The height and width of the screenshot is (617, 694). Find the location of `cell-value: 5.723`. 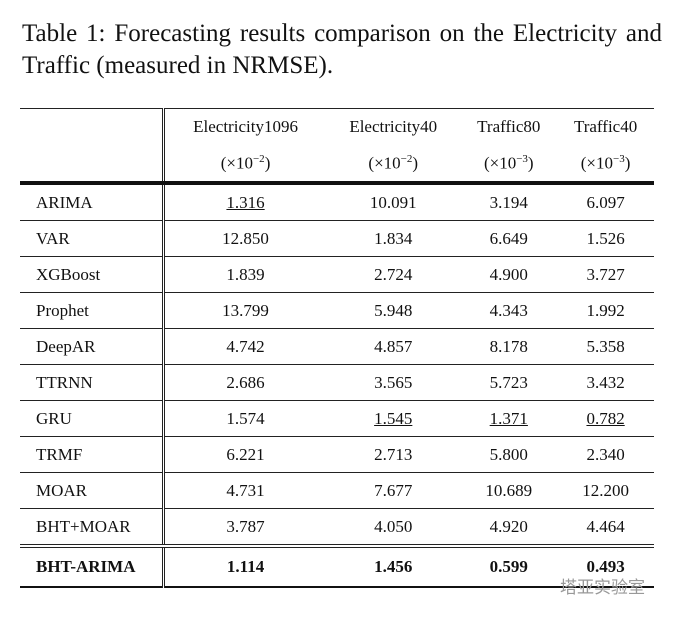

cell-value: 5.723 is located at coordinates (508, 382).